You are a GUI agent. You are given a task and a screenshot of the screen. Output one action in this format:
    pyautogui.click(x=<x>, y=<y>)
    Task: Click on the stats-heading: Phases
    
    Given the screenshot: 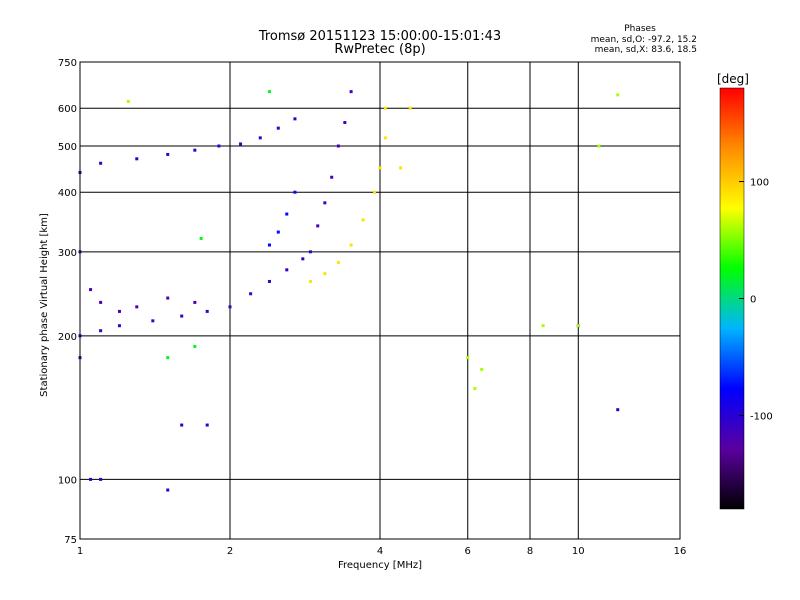 What is the action you would take?
    pyautogui.click(x=640, y=29)
    